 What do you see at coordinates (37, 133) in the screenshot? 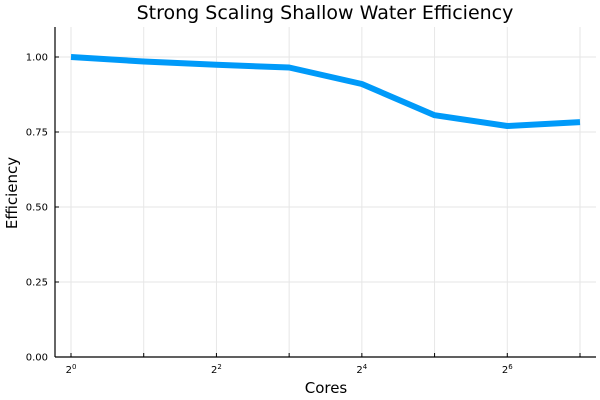
I see `y-tick-label: 0.75` at bounding box center [37, 133].